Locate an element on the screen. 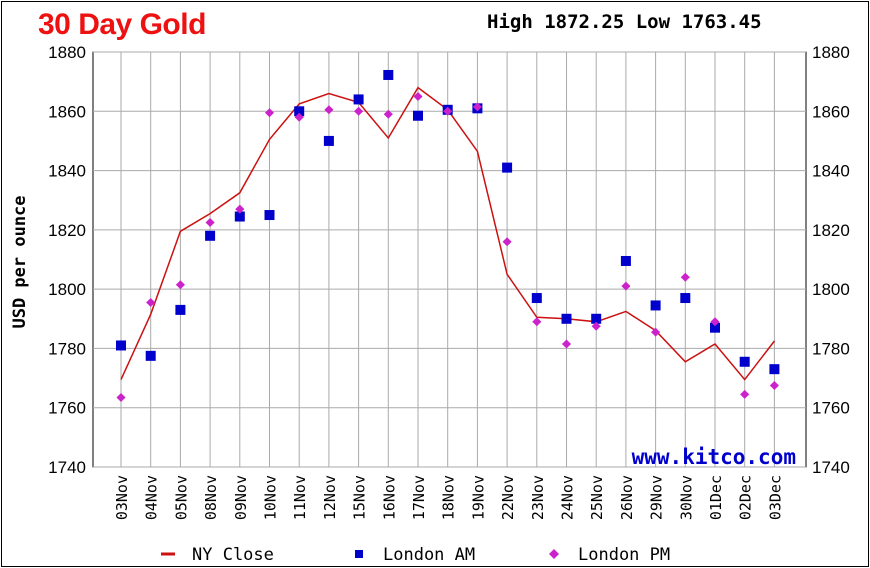 The width and height of the screenshot is (870, 568). y-tick-label-left: 1820 is located at coordinates (67, 230).